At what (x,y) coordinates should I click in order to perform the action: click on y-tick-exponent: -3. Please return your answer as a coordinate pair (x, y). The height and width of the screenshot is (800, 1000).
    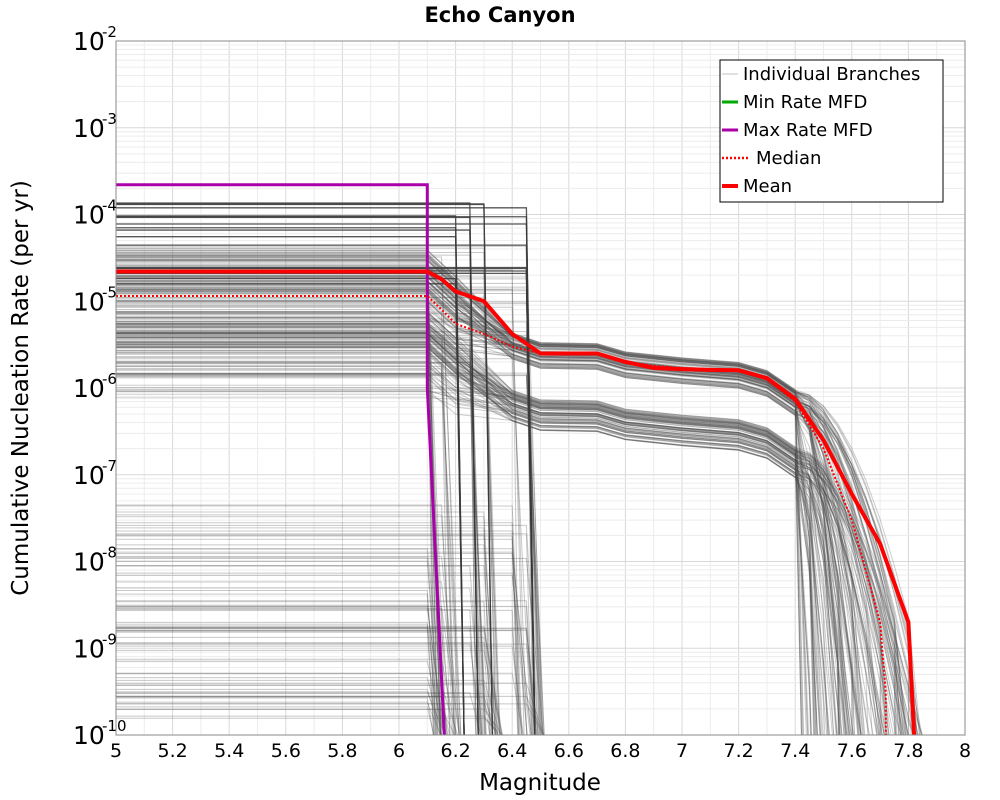
    Looking at the image, I should click on (109, 119).